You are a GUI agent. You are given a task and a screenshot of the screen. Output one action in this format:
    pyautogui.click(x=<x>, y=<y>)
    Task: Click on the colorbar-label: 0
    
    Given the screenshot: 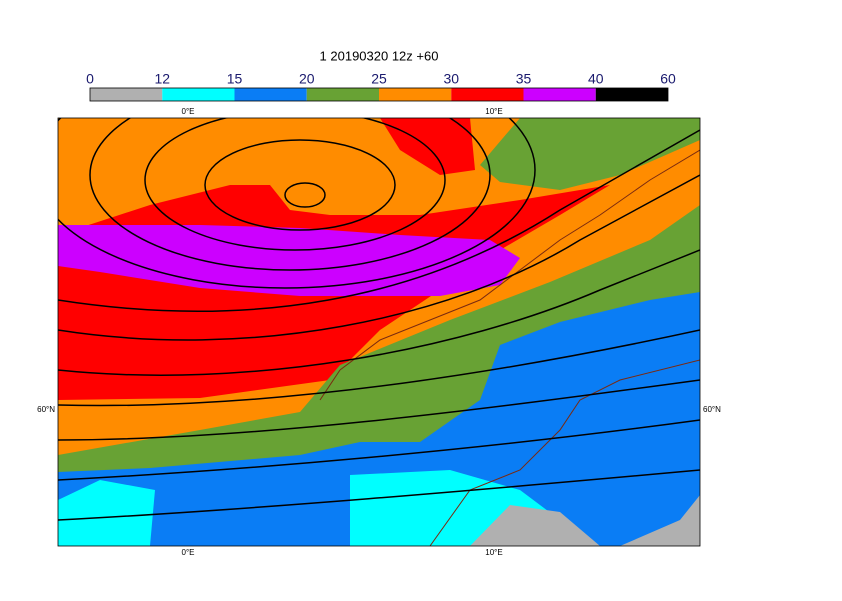 What is the action you would take?
    pyautogui.click(x=90, y=79)
    